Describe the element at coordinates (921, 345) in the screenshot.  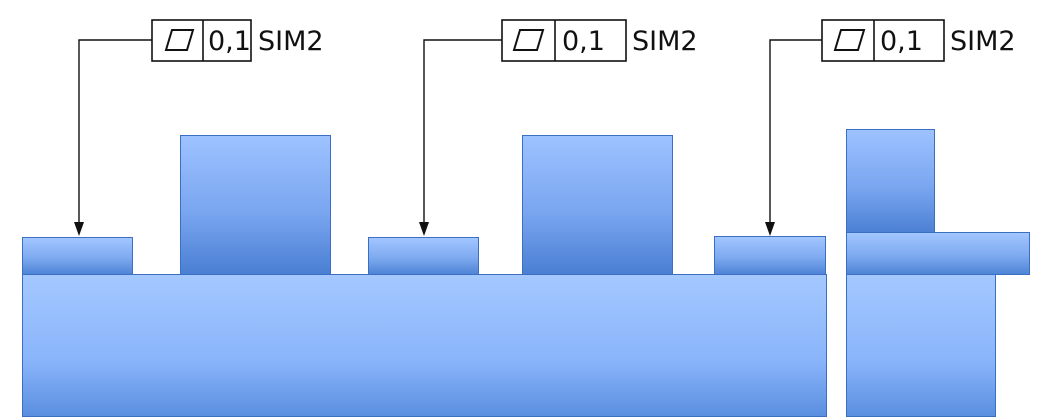
I see `side-view-base` at that location.